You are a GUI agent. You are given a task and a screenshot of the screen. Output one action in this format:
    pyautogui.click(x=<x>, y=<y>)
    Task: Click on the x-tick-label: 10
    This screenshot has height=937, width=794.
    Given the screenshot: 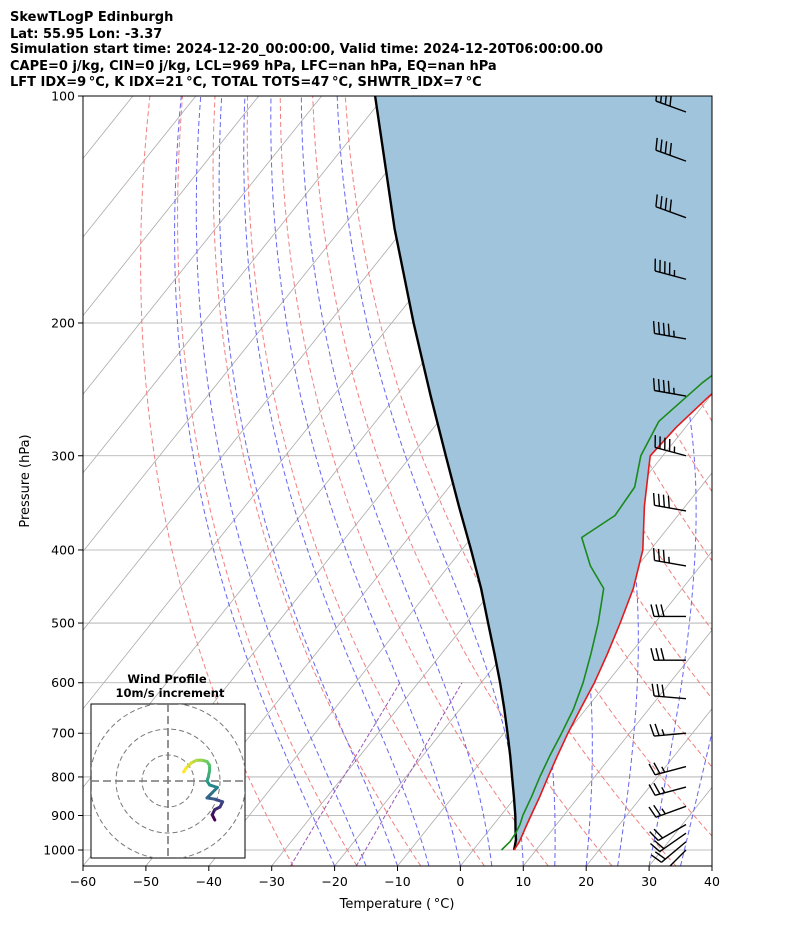 What is the action you would take?
    pyautogui.click(x=523, y=881)
    